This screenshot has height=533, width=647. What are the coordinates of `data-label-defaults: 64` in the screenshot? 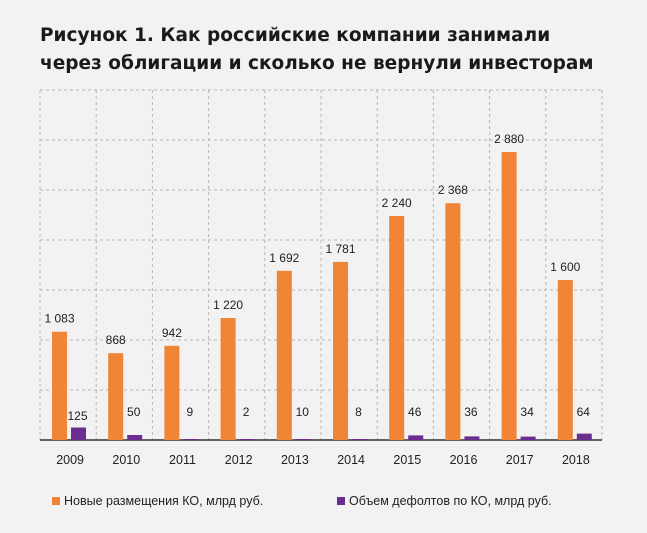 It's located at (584, 412).